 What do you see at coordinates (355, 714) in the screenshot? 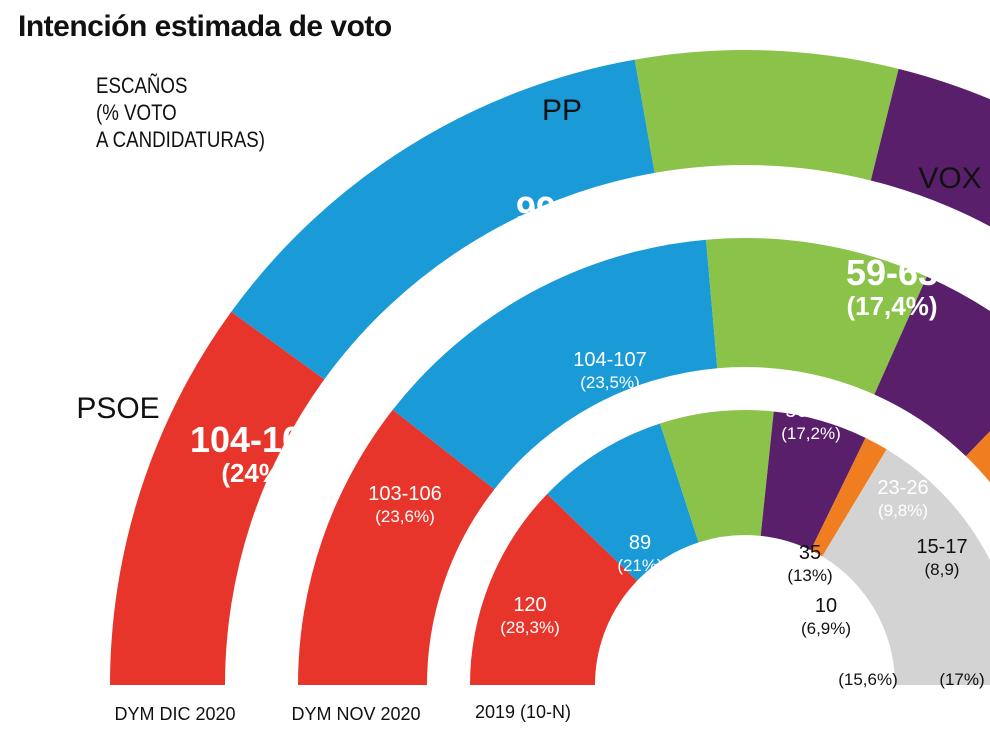
I see `ring-label-nov-2020: DYM NOV 2020` at bounding box center [355, 714].